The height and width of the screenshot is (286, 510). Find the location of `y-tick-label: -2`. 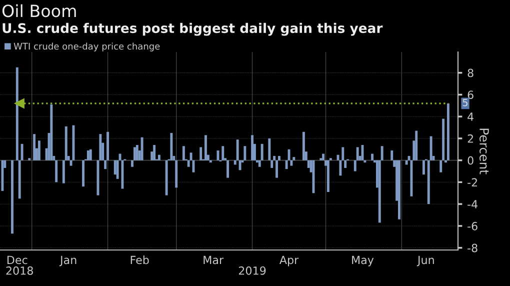

y-tick-label: -2 is located at coordinates (472, 182).